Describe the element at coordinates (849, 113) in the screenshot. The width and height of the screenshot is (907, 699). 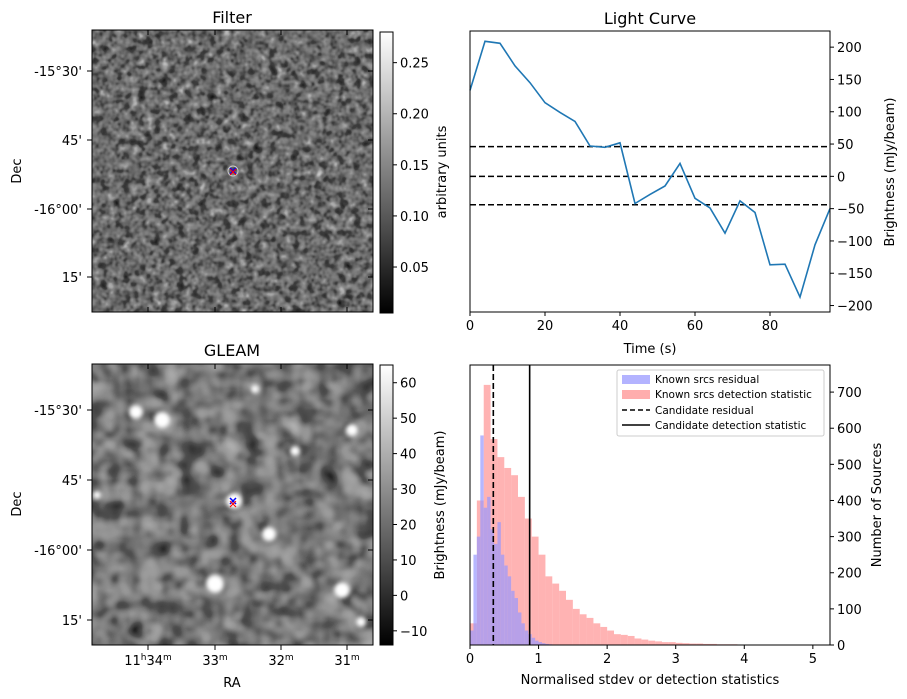
I see `lc-y-tick-label: 100` at that location.